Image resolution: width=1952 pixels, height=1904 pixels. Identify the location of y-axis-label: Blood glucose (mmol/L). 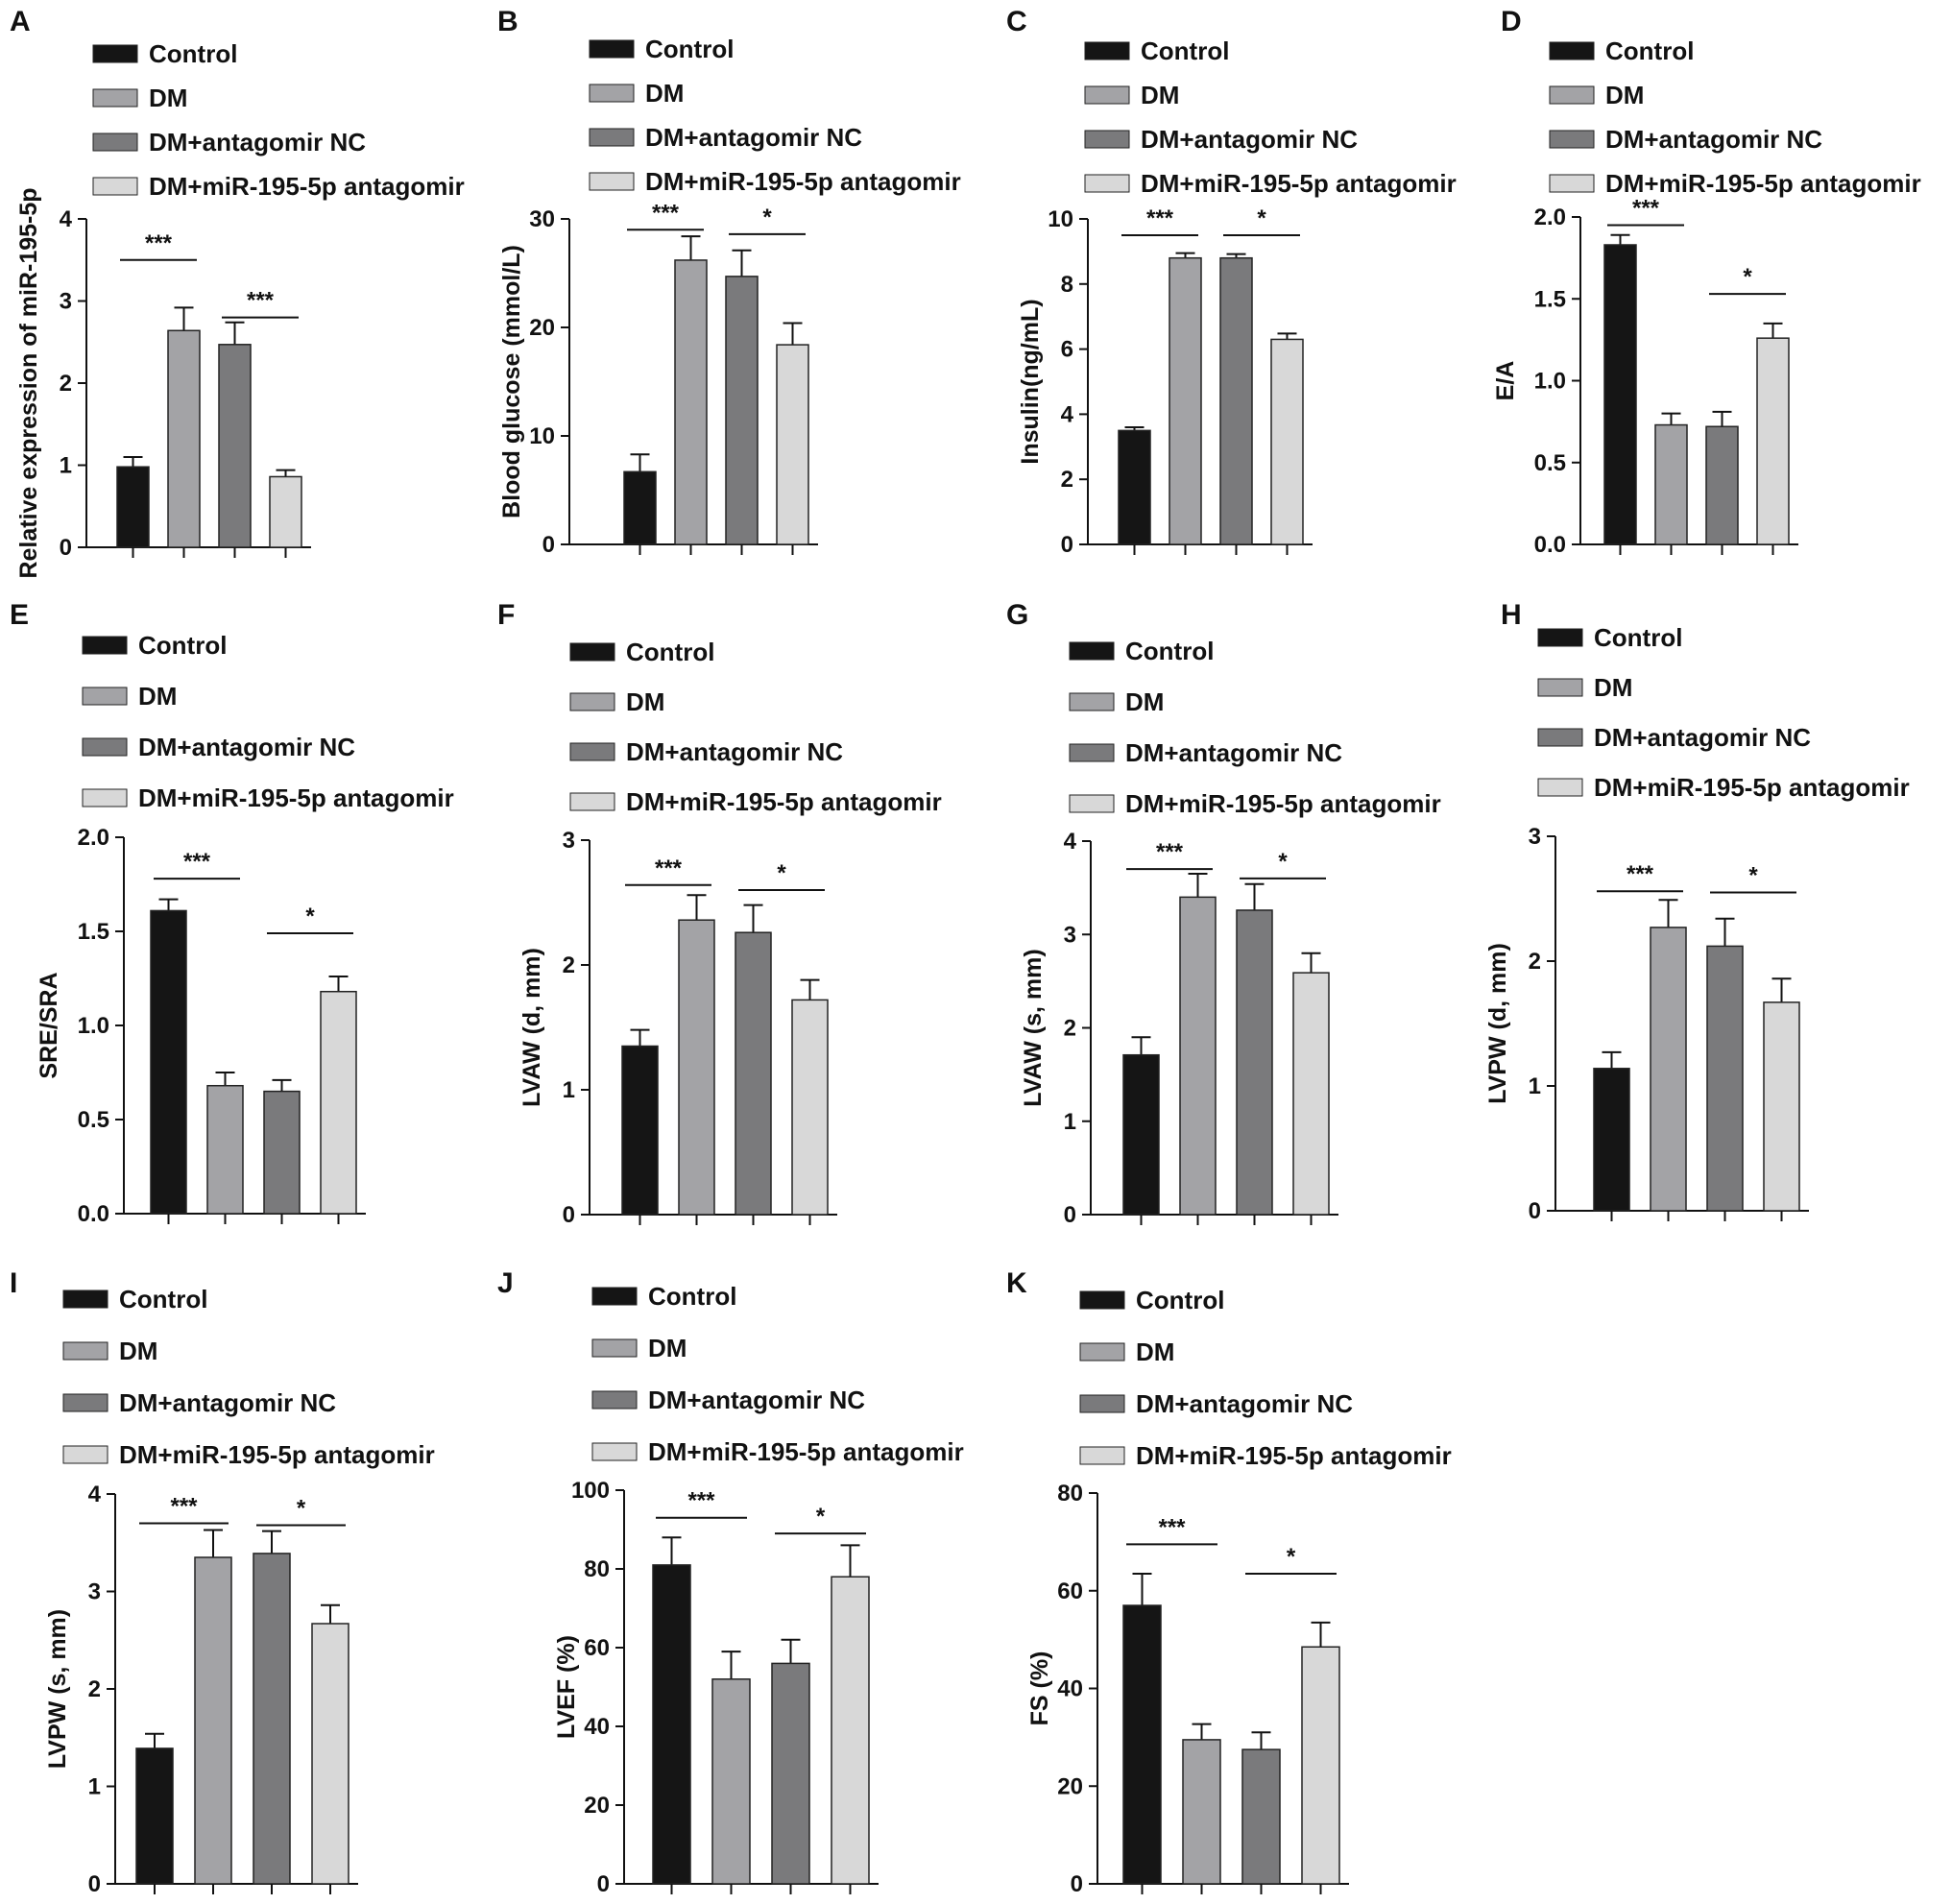
(512, 382).